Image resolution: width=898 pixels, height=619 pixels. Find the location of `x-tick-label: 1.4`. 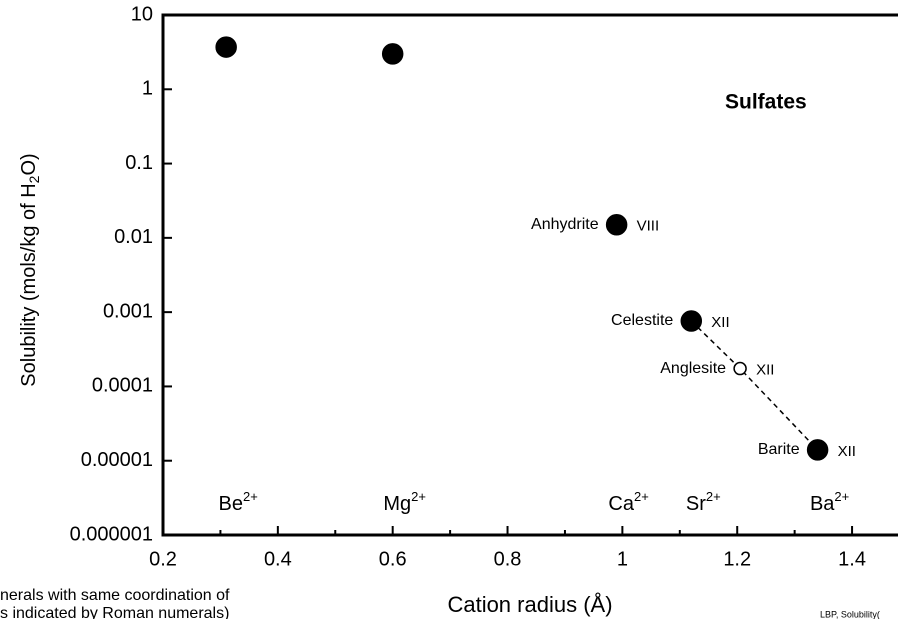

x-tick-label: 1.4 is located at coordinates (852, 559).